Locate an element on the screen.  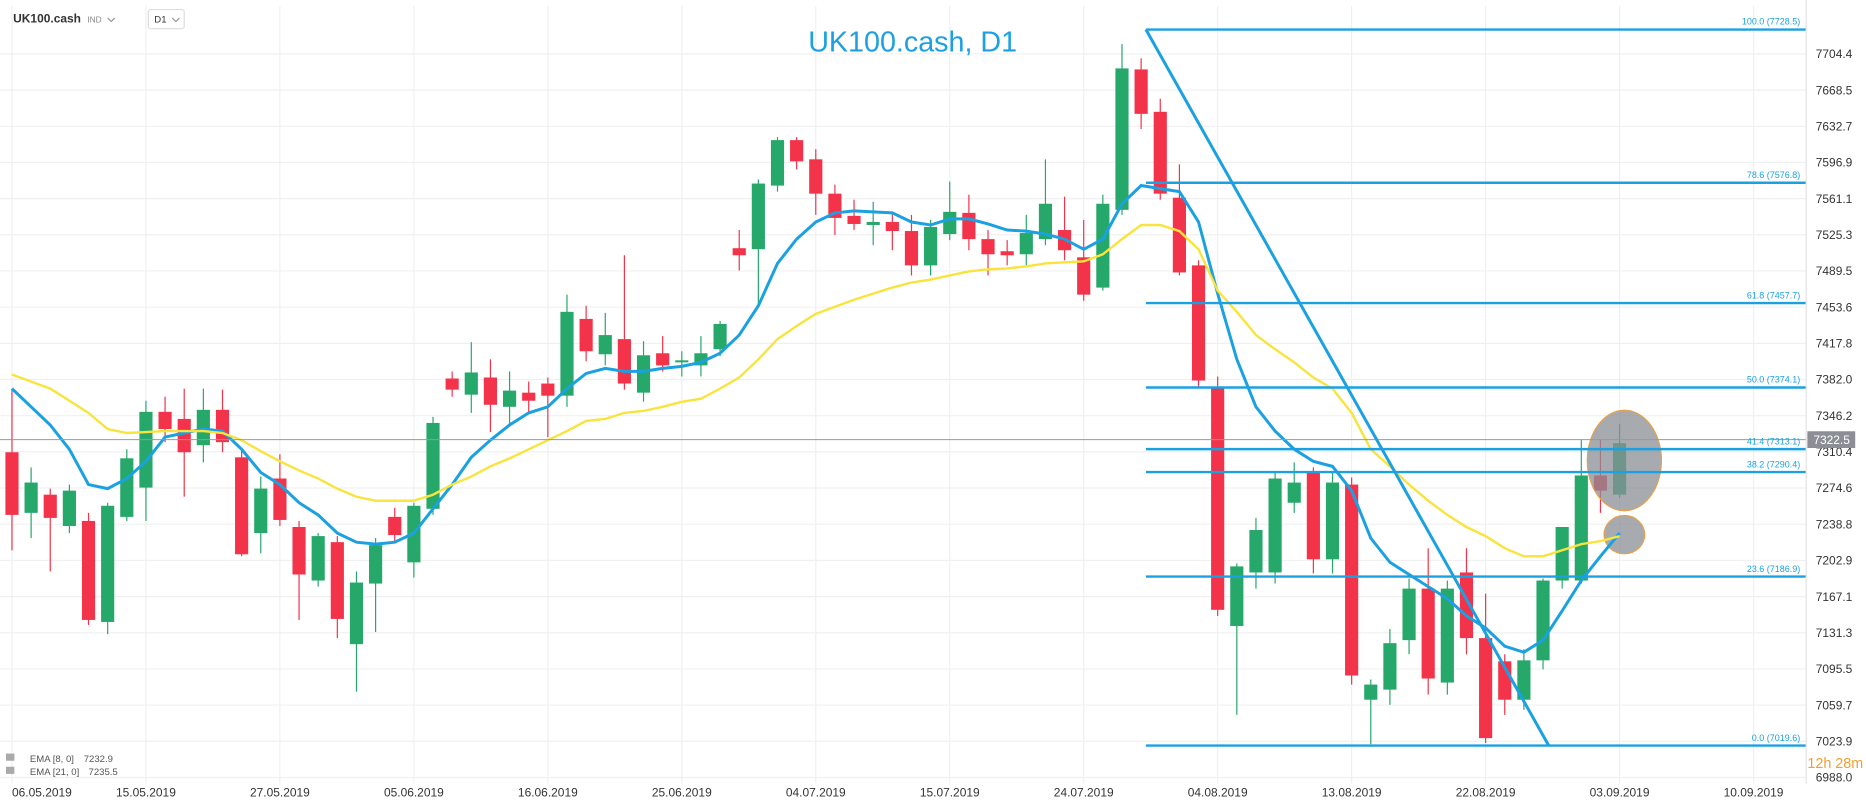
y-tick-label: 7704.4 is located at coordinates (1834, 54).